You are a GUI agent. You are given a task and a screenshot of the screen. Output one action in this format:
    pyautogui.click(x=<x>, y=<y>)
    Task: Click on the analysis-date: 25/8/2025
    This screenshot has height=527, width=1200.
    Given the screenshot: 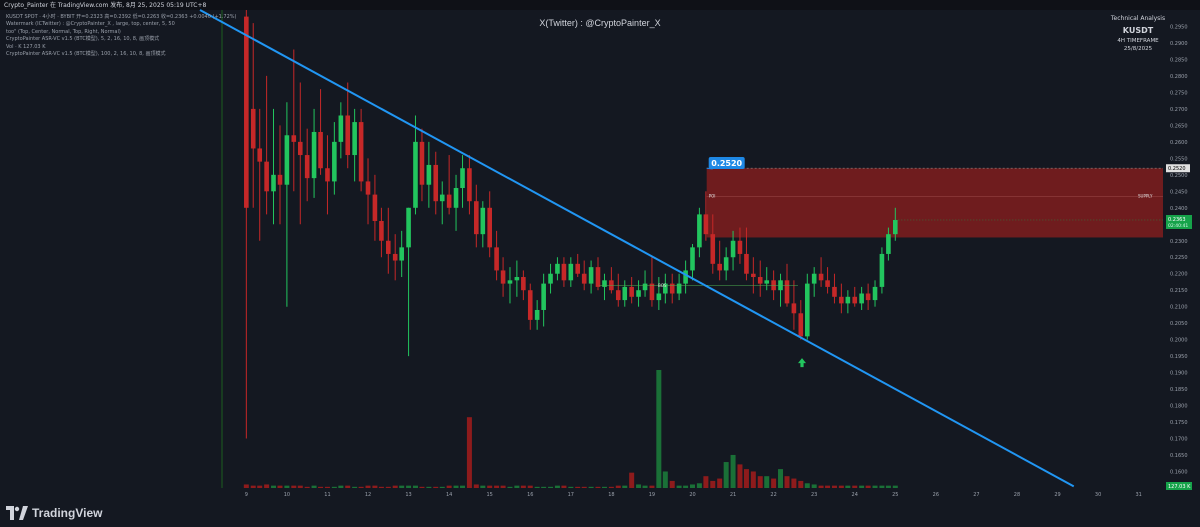 What is the action you would take?
    pyautogui.click(x=1138, y=49)
    